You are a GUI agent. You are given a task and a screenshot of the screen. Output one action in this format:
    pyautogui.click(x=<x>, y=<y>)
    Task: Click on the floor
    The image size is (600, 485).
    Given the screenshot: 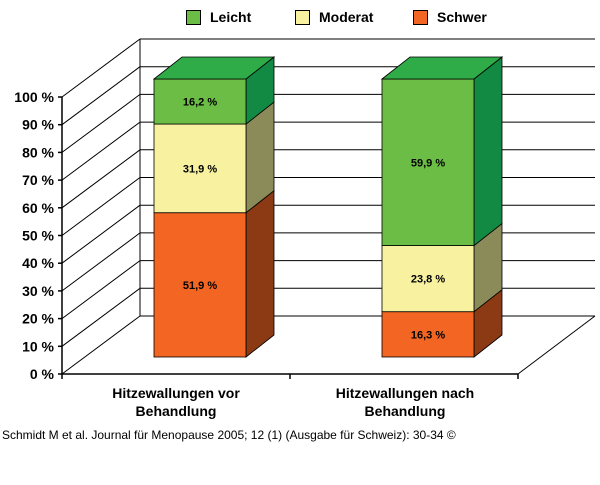 What is the action you would take?
    pyautogui.click(x=328, y=345)
    